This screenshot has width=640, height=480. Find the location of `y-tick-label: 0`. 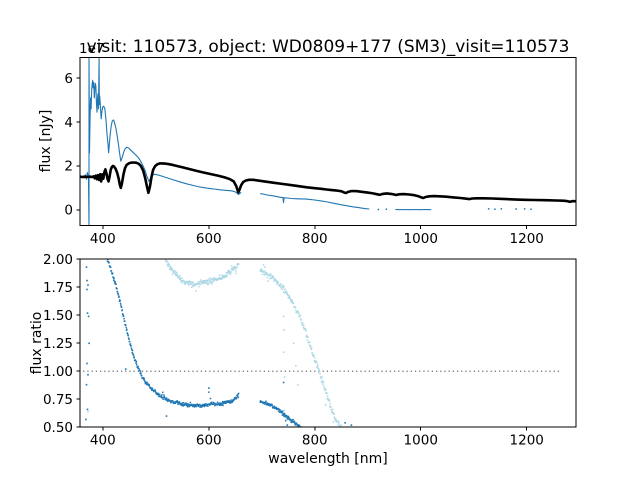

y-tick-label: 0 is located at coordinates (68, 211).